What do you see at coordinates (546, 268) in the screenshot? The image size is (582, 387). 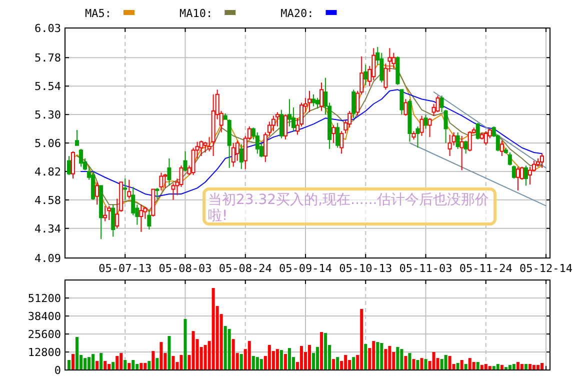 I see `x-tick-label: 05-12-14` at bounding box center [546, 268].